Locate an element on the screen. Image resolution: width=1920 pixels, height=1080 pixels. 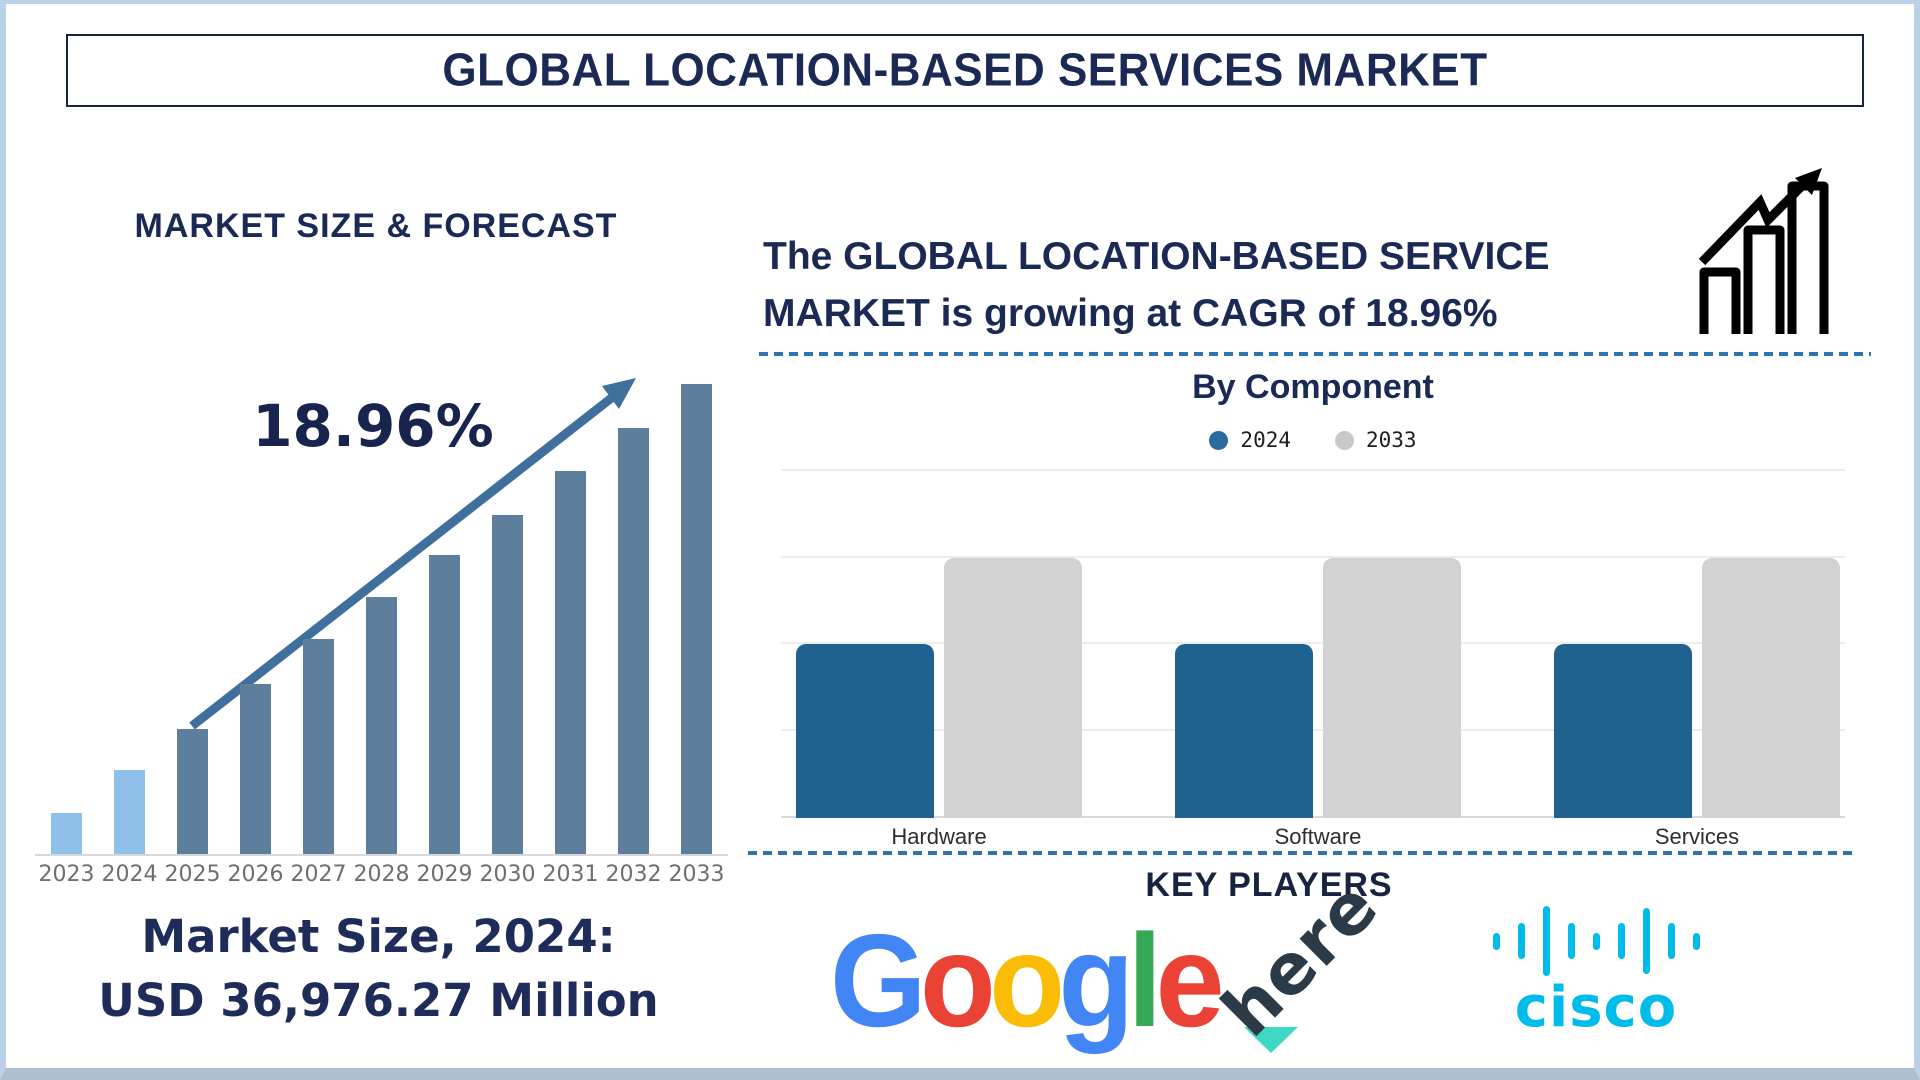
component-bar-hardware-2024 is located at coordinates (865, 731).